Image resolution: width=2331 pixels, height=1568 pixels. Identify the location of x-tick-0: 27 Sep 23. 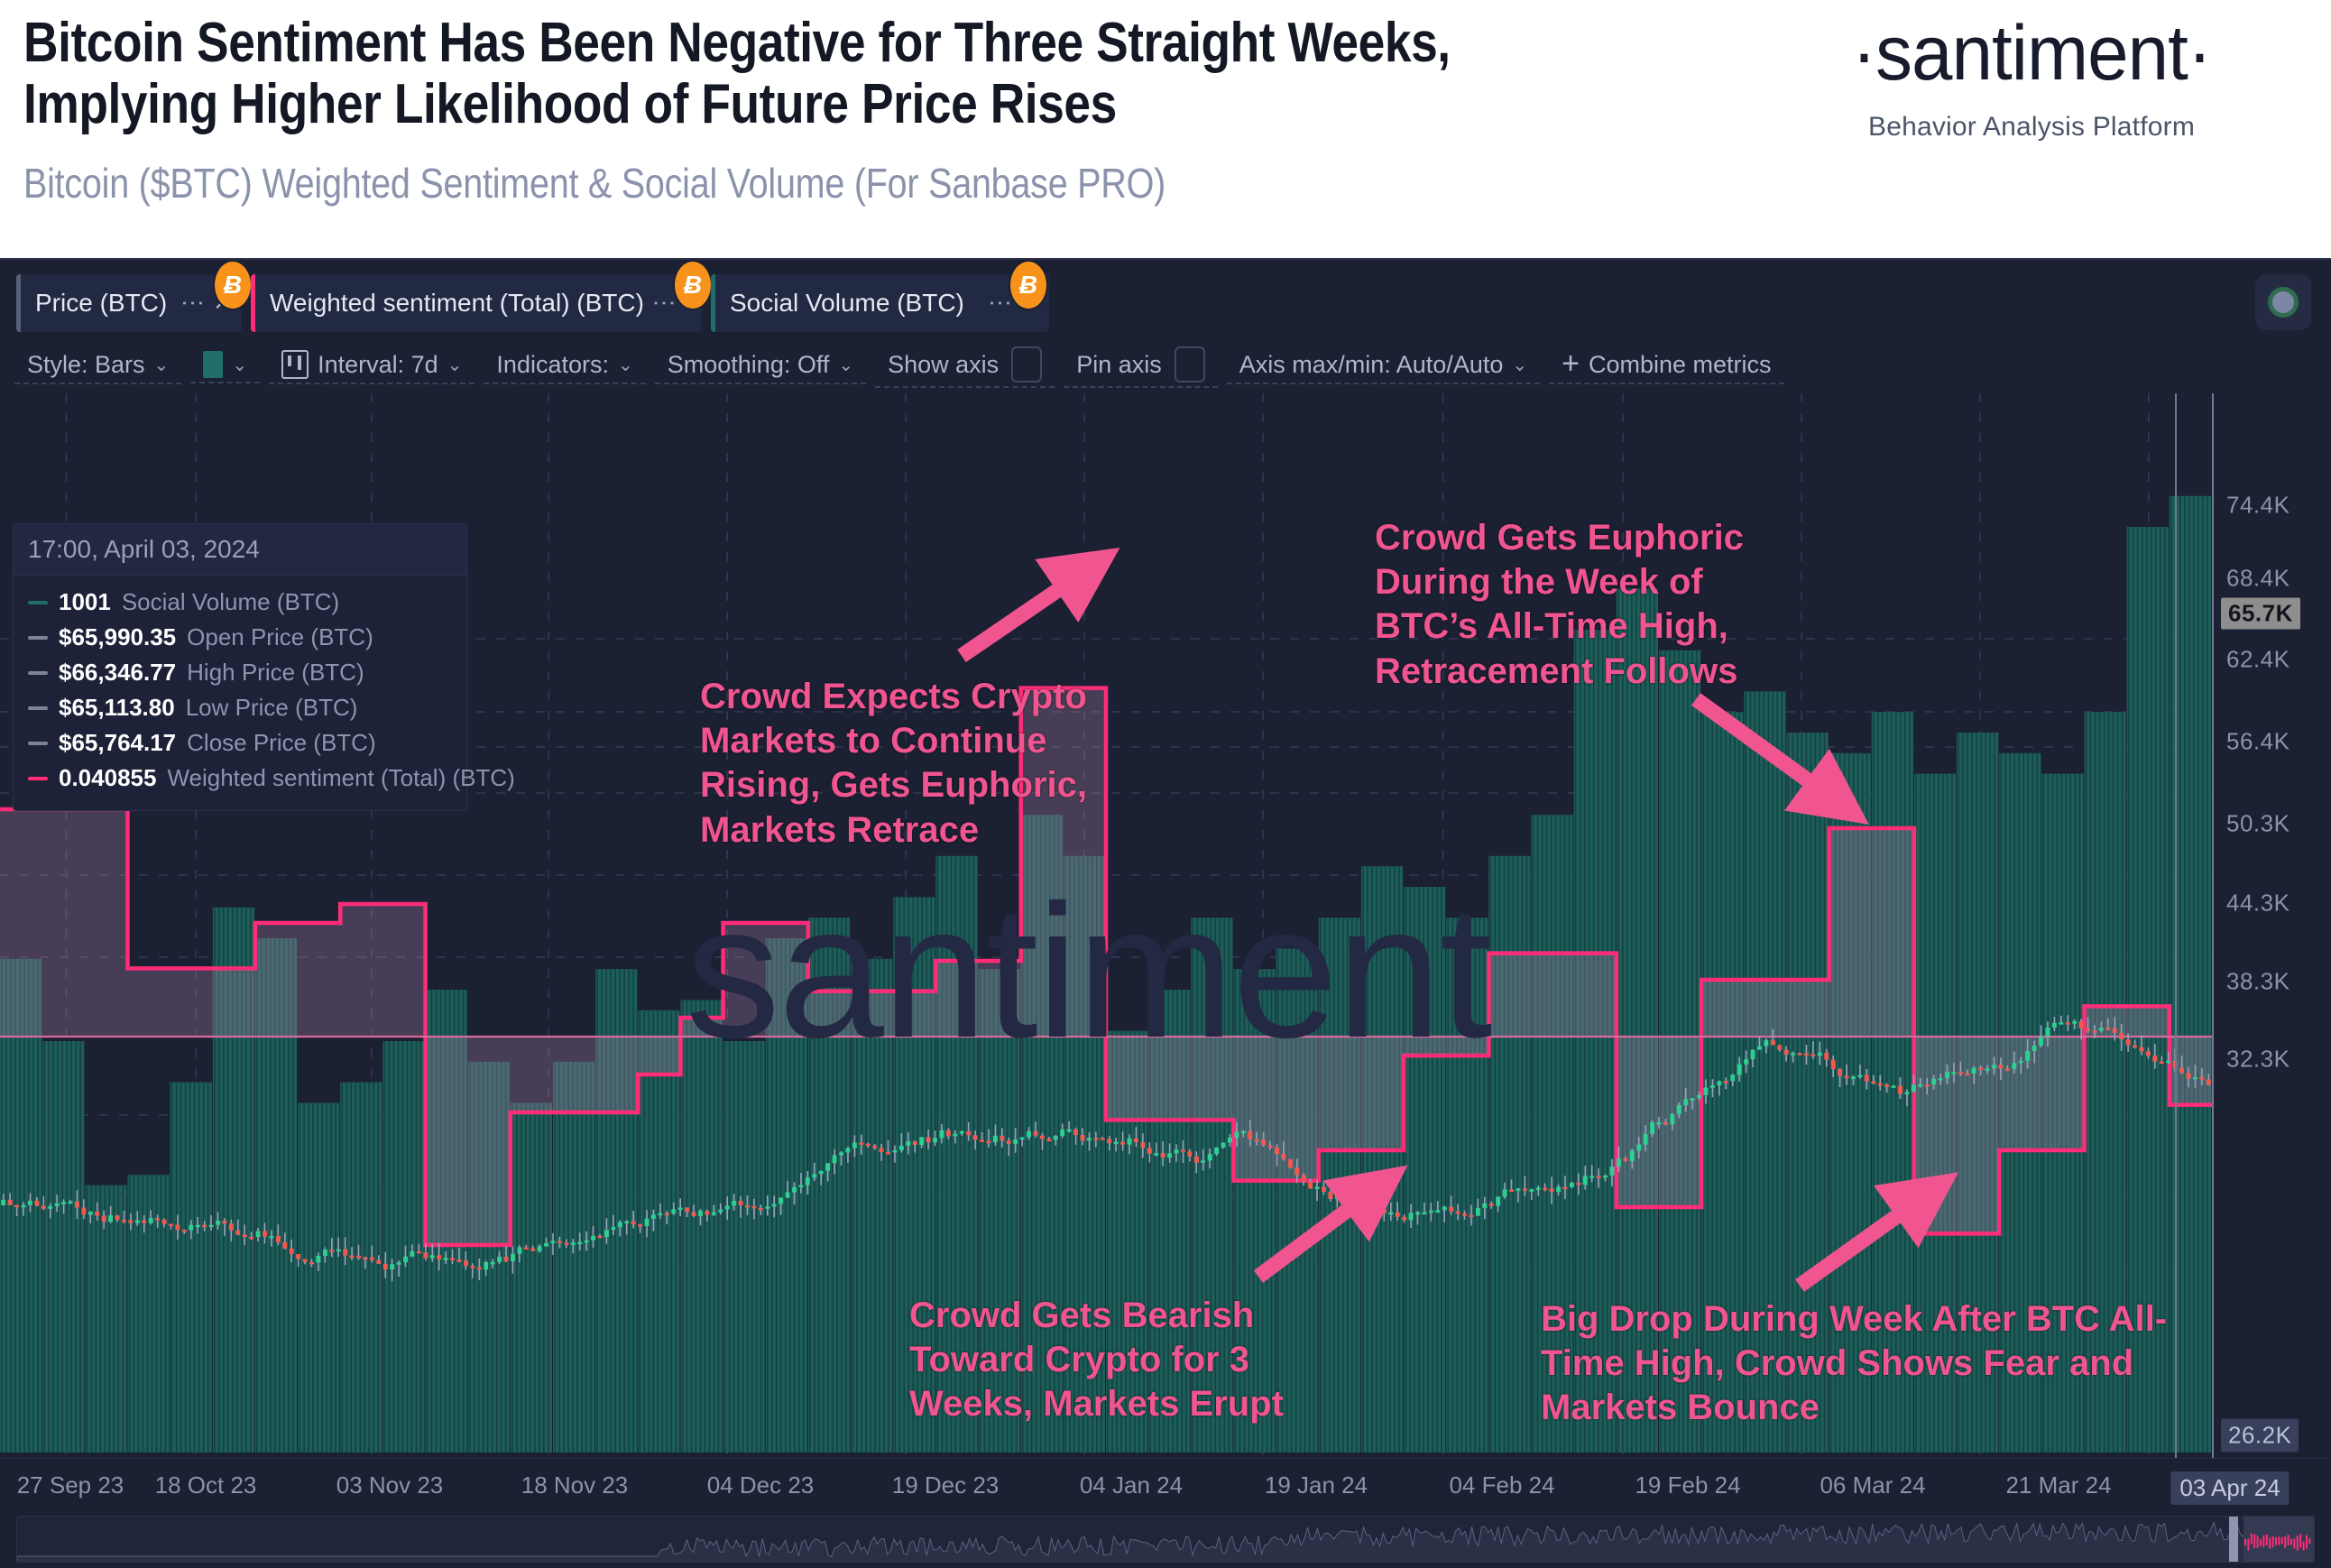
(70, 1485).